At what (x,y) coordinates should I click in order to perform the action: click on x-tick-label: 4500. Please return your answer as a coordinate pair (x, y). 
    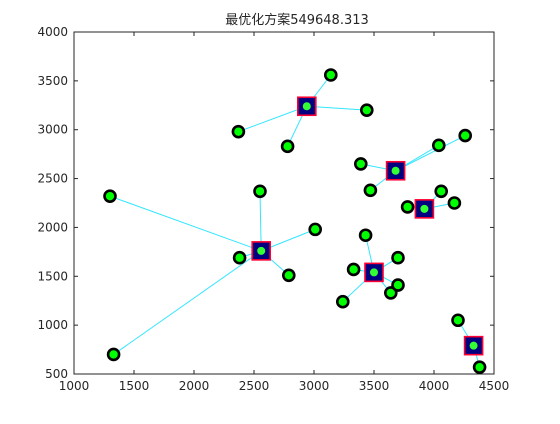
    Looking at the image, I should click on (494, 386).